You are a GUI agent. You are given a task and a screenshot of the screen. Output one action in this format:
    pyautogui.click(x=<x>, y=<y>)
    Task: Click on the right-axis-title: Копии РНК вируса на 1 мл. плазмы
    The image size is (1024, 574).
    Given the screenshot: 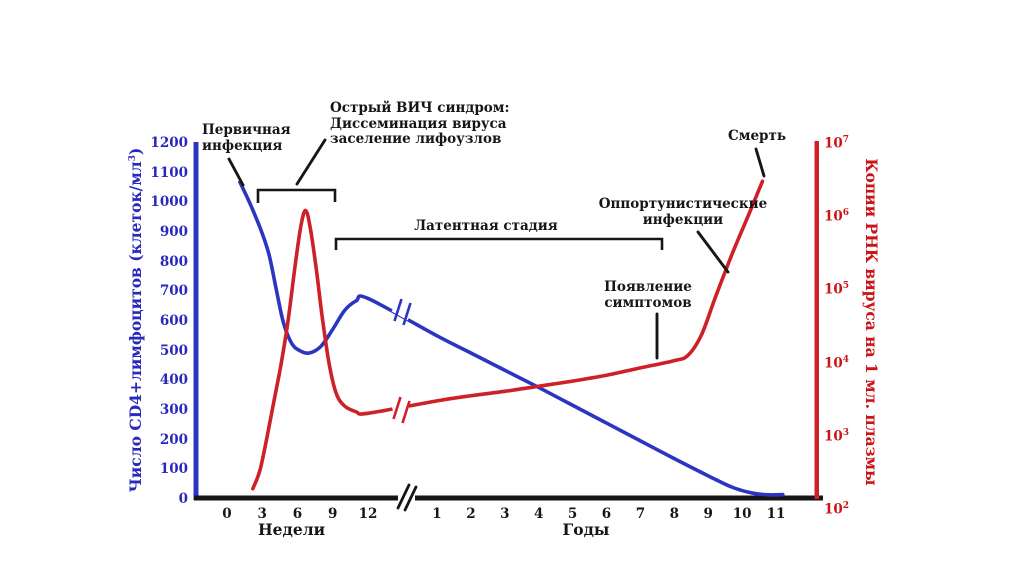 What is the action you would take?
    pyautogui.click(x=871, y=322)
    